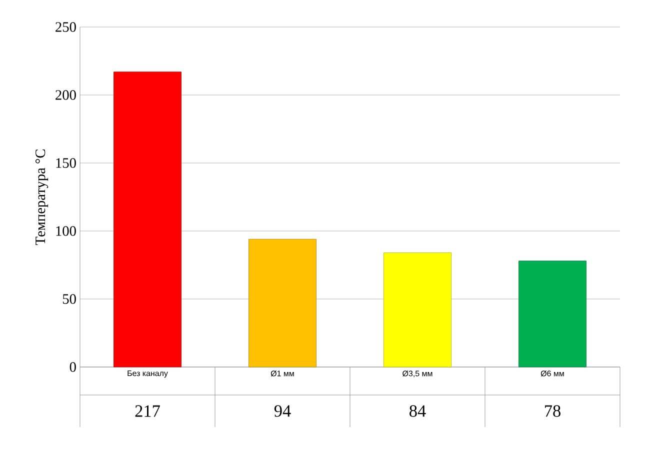 The width and height of the screenshot is (658, 452). Describe the element at coordinates (66, 163) in the screenshot. I see `y-tick-label: 150` at that location.